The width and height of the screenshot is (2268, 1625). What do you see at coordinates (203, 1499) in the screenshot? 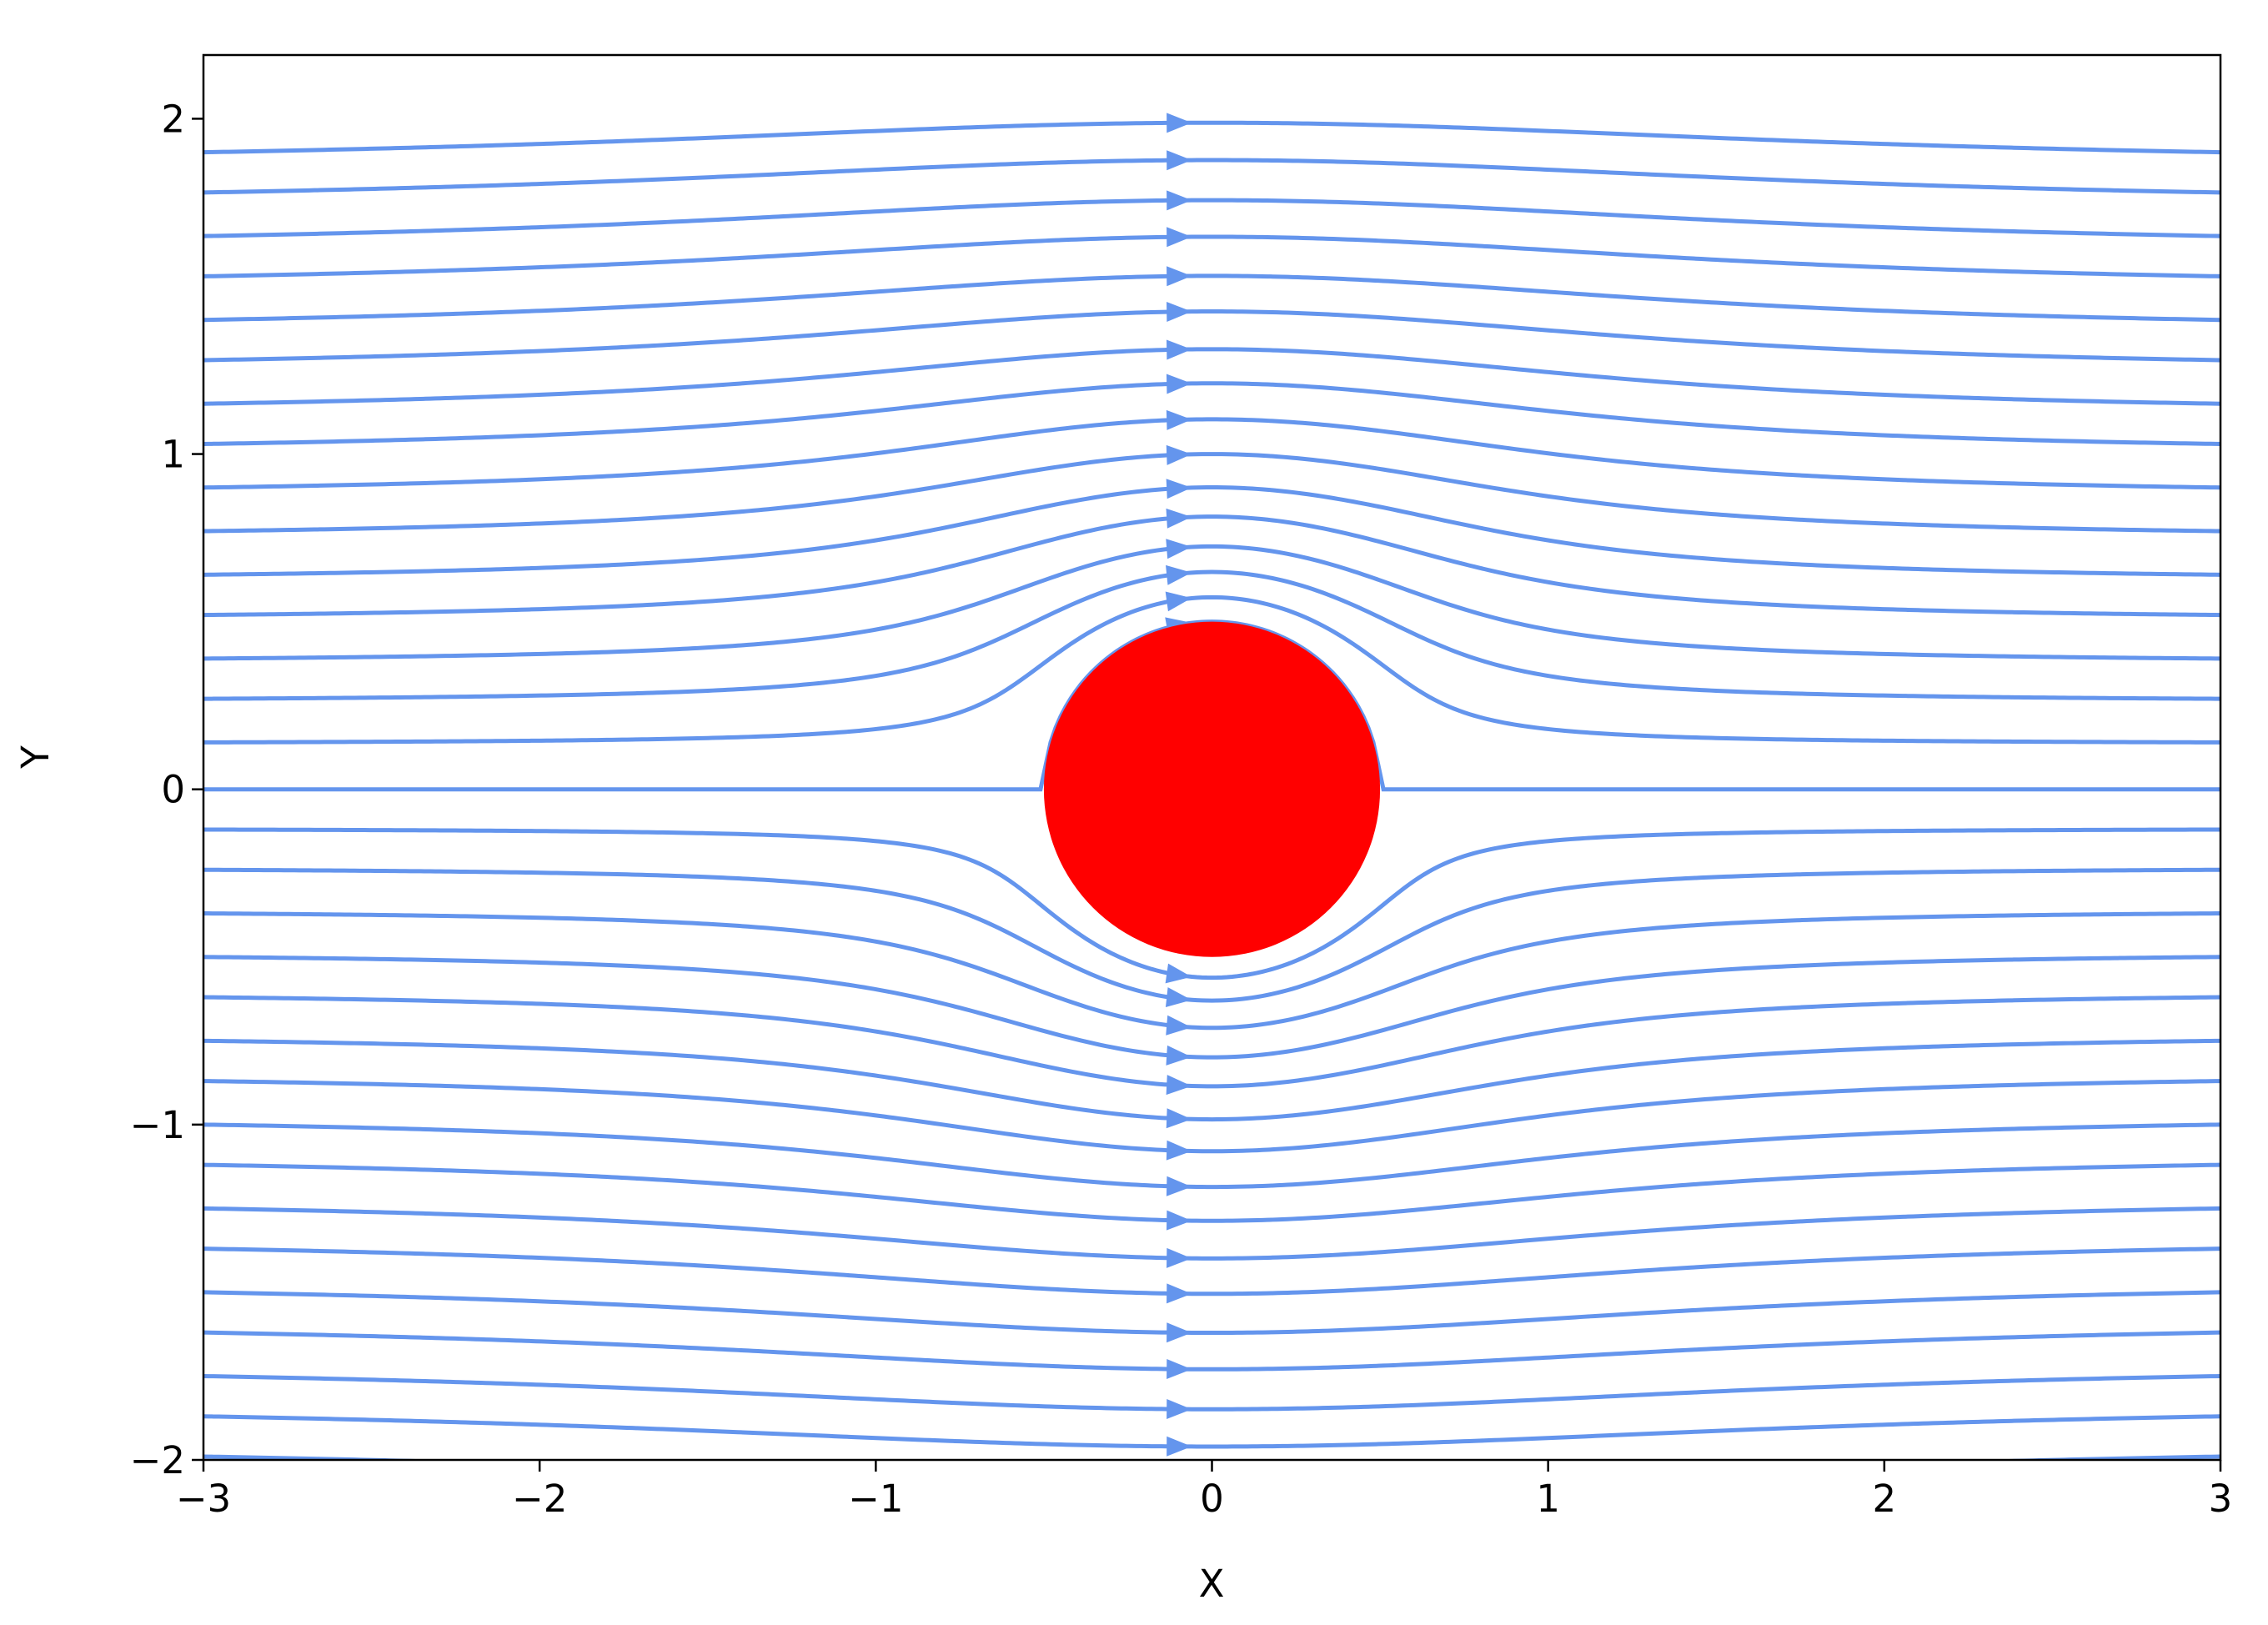
I see `x-tick-label: −3` at bounding box center [203, 1499].